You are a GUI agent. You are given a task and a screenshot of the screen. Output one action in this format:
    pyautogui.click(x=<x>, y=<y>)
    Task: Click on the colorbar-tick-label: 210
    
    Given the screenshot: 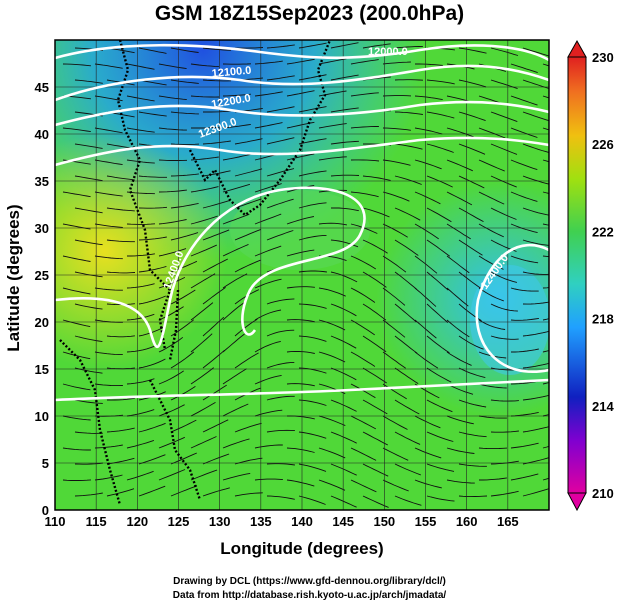 What is the action you would take?
    pyautogui.click(x=603, y=493)
    